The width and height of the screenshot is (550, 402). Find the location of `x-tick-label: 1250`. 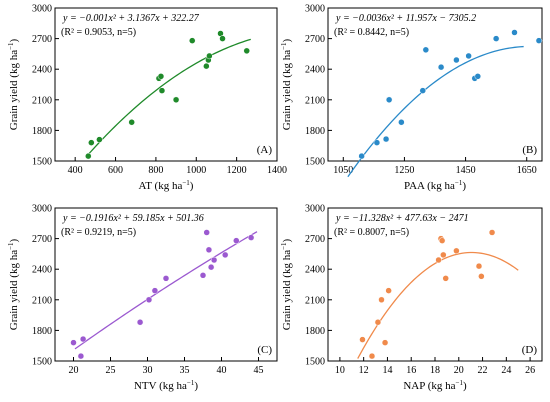

x-tick-label: 1250 is located at coordinates (404, 170).